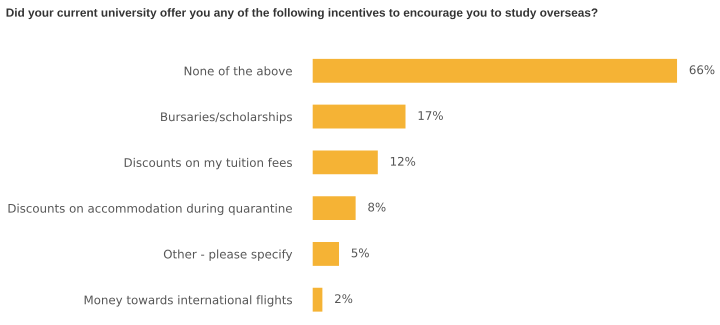 This screenshot has width=720, height=325. What do you see at coordinates (377, 207) in the screenshot?
I see `data-label: 8%` at bounding box center [377, 207].